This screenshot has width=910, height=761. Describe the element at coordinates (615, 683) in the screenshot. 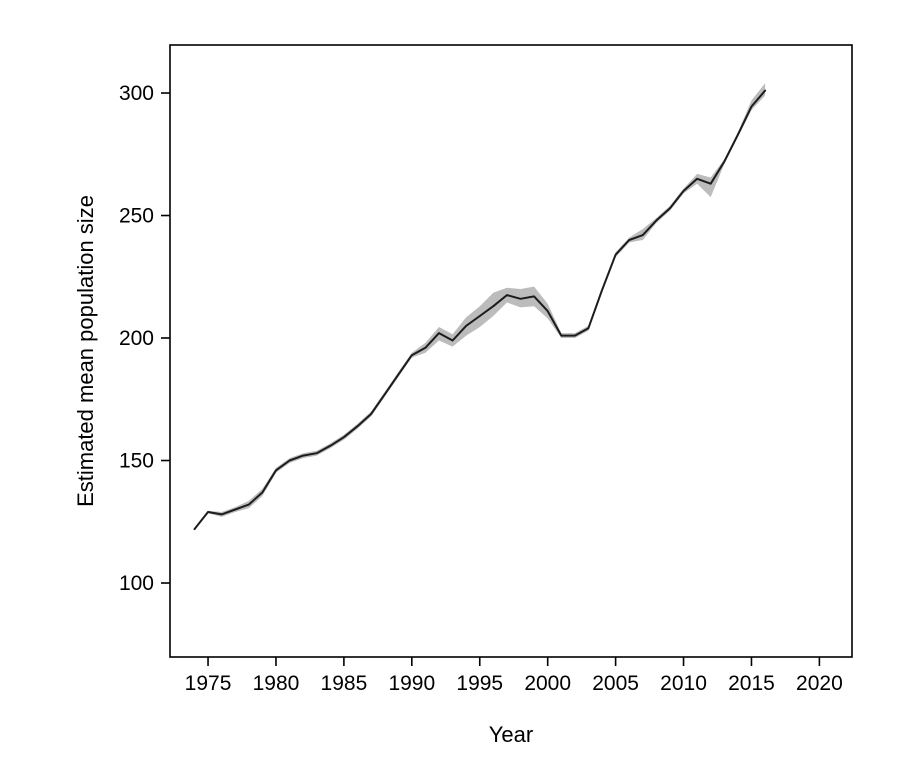

I see `x-tick-label: 2005` at that location.